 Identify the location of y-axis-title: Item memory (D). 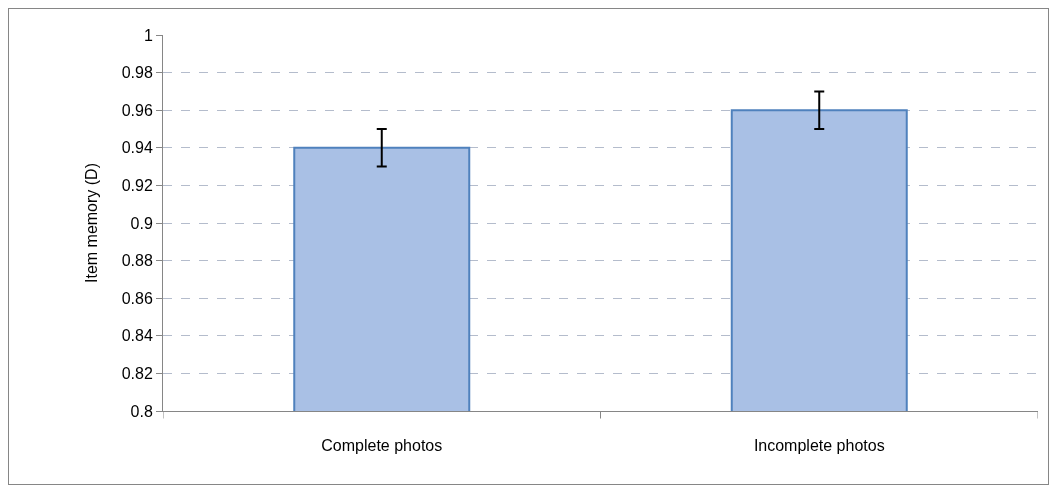
(91, 223).